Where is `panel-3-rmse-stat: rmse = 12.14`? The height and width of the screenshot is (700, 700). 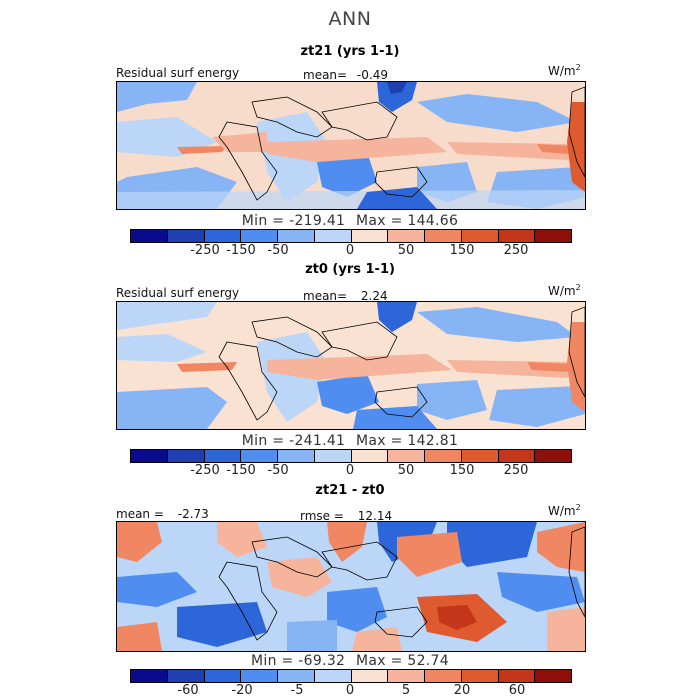
panel-3-rmse-stat: rmse = 12.14 is located at coordinates (346, 516).